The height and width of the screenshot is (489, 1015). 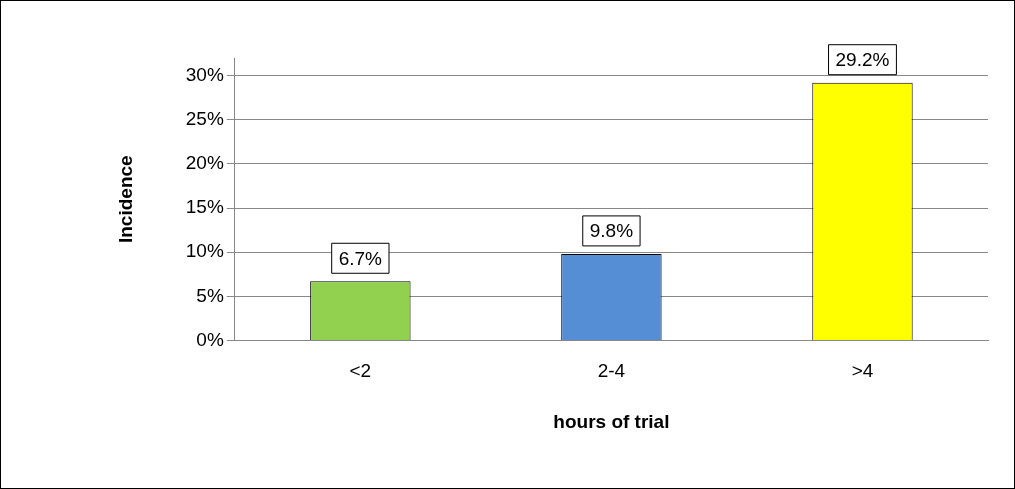 I want to click on y-tick-label: 20%, so click(x=204, y=163).